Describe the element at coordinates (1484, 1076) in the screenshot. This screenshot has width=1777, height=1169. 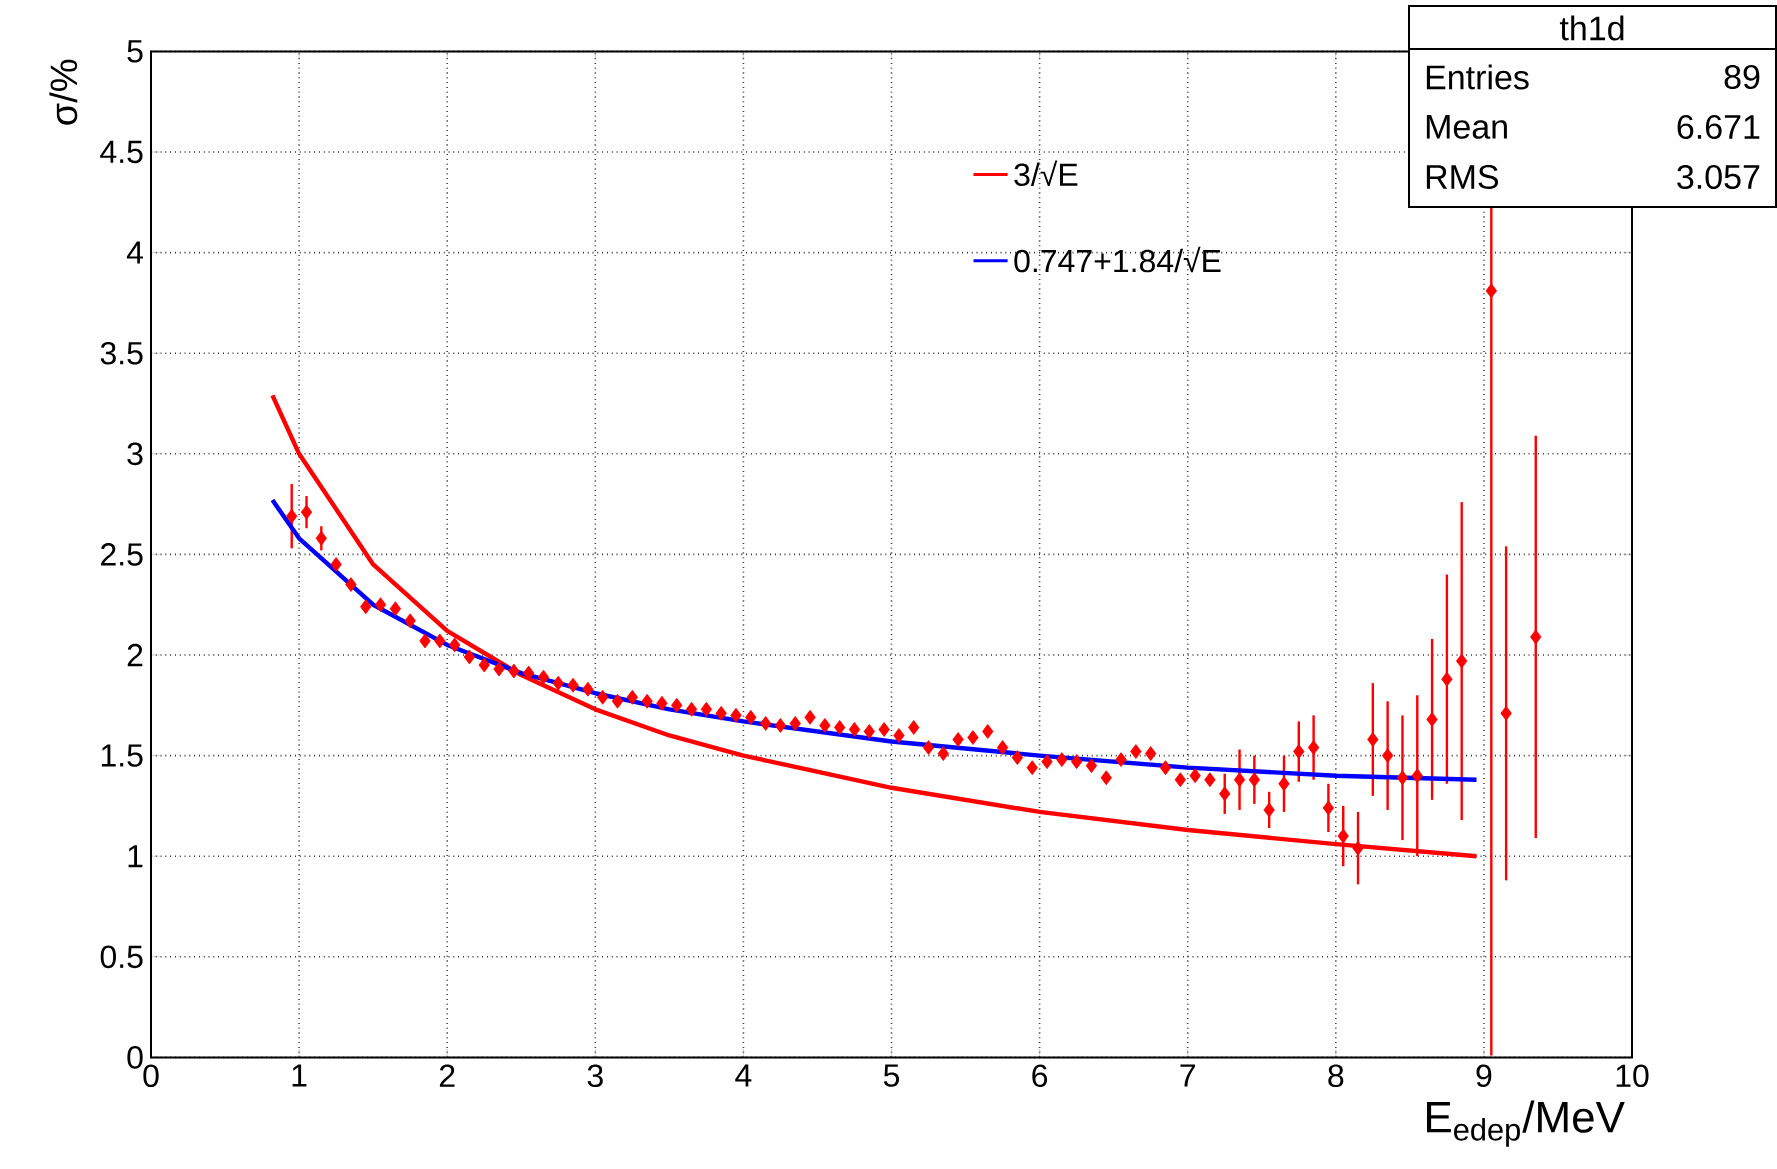
I see `x-tick-label: 9` at that location.